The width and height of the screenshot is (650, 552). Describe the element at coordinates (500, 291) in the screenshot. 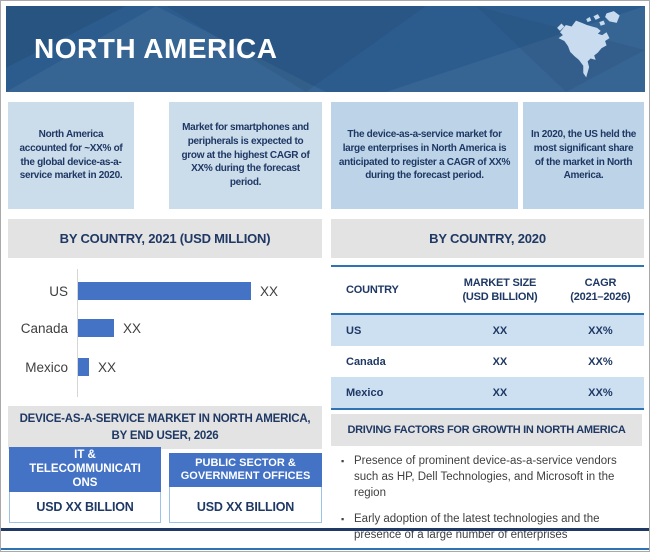

I see `table-header-market-size: MARKET SIZE (USD BILLION)` at that location.